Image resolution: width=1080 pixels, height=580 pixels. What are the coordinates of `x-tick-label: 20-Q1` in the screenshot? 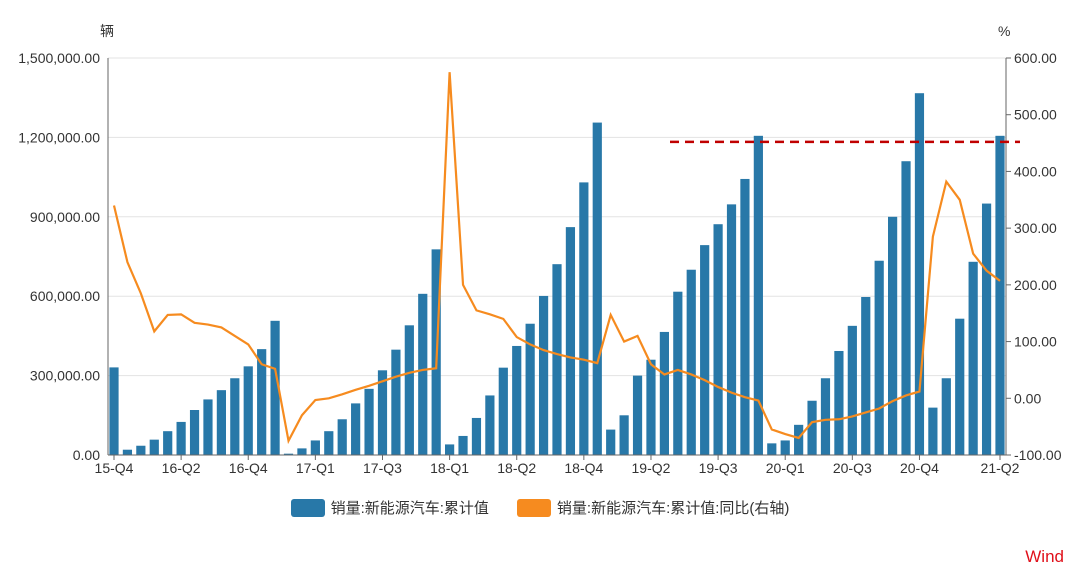 It's located at (785, 468).